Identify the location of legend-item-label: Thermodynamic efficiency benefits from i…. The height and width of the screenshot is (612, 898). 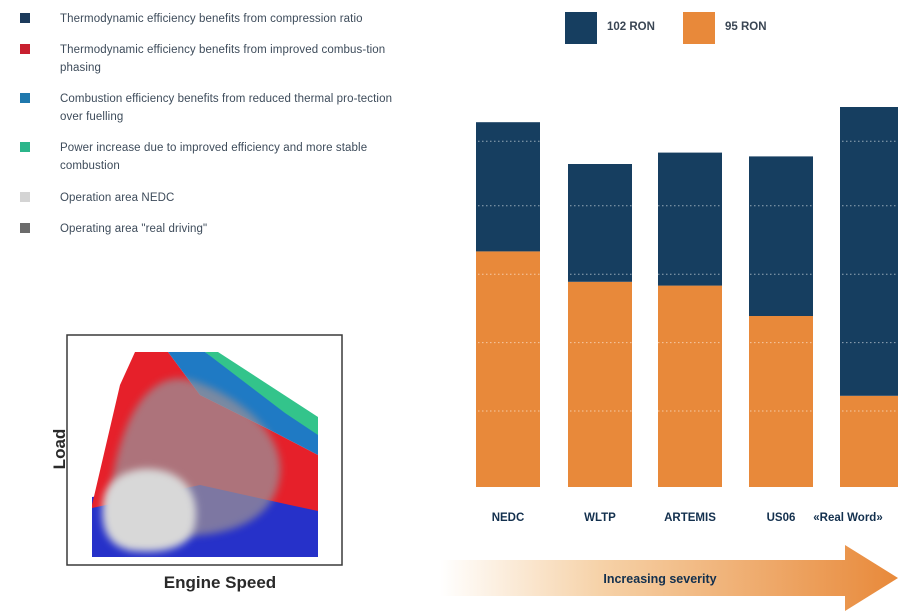
(223, 59).